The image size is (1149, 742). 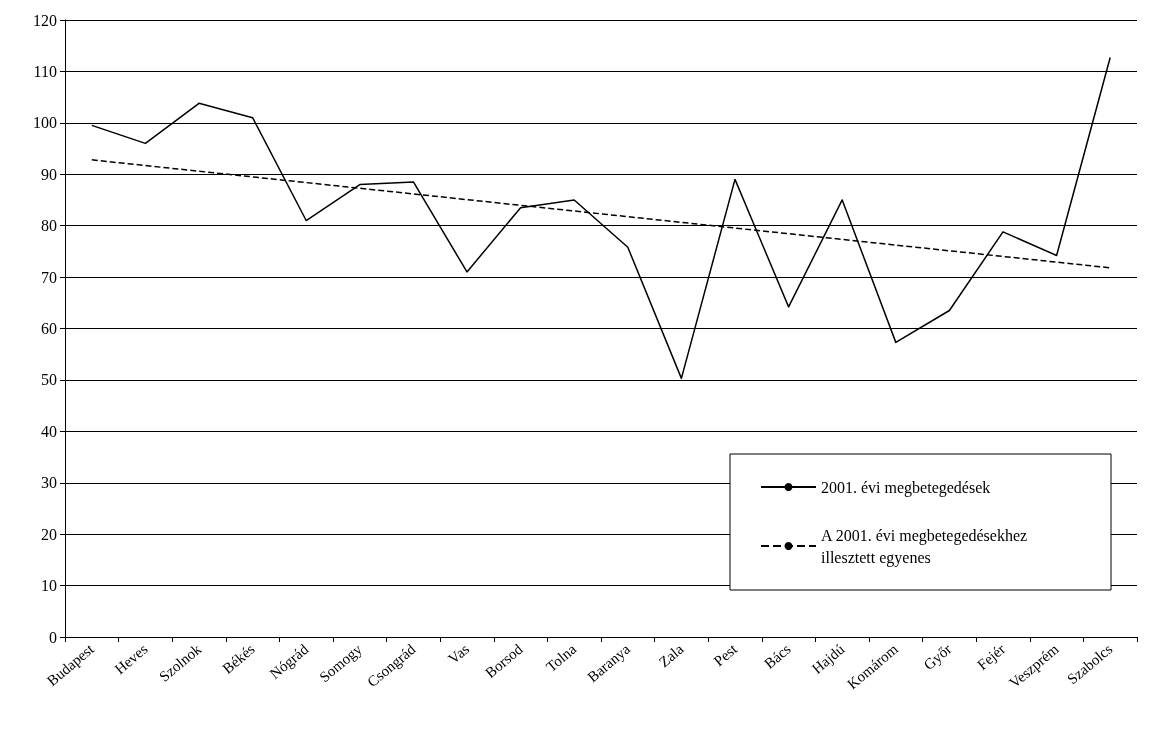 What do you see at coordinates (937, 656) in the screenshot?
I see `x-tick-label: Győr` at bounding box center [937, 656].